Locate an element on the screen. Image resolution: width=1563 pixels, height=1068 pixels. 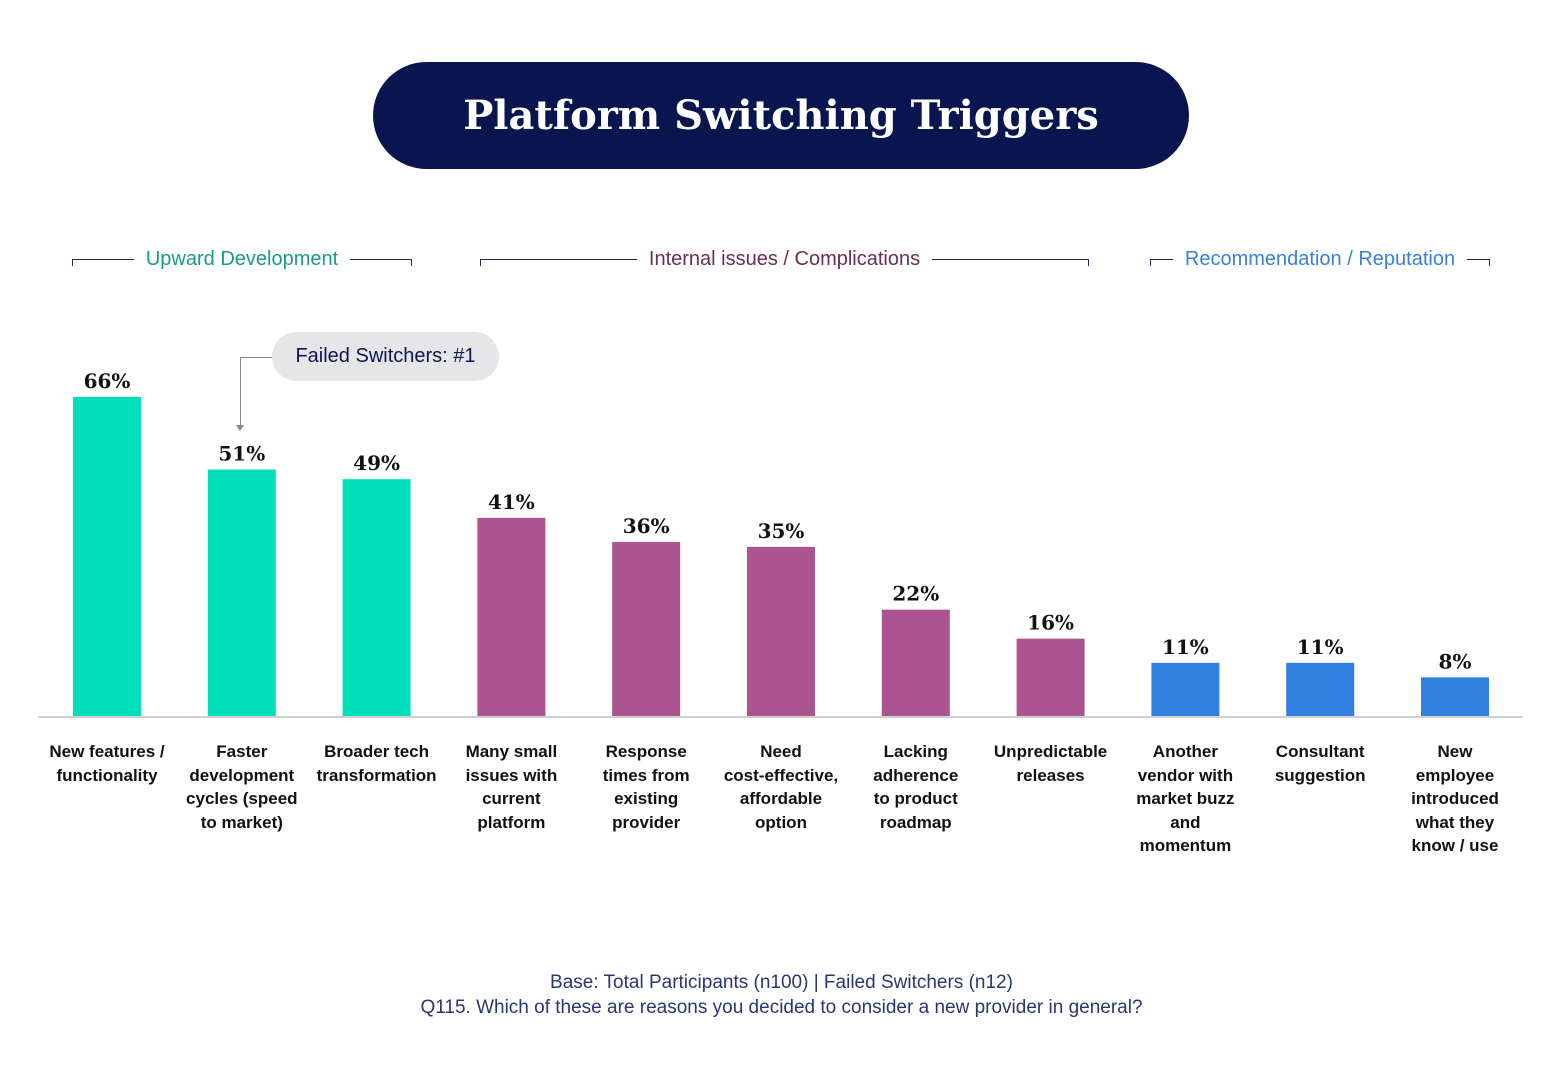
data-label: 8% is located at coordinates (1455, 661).